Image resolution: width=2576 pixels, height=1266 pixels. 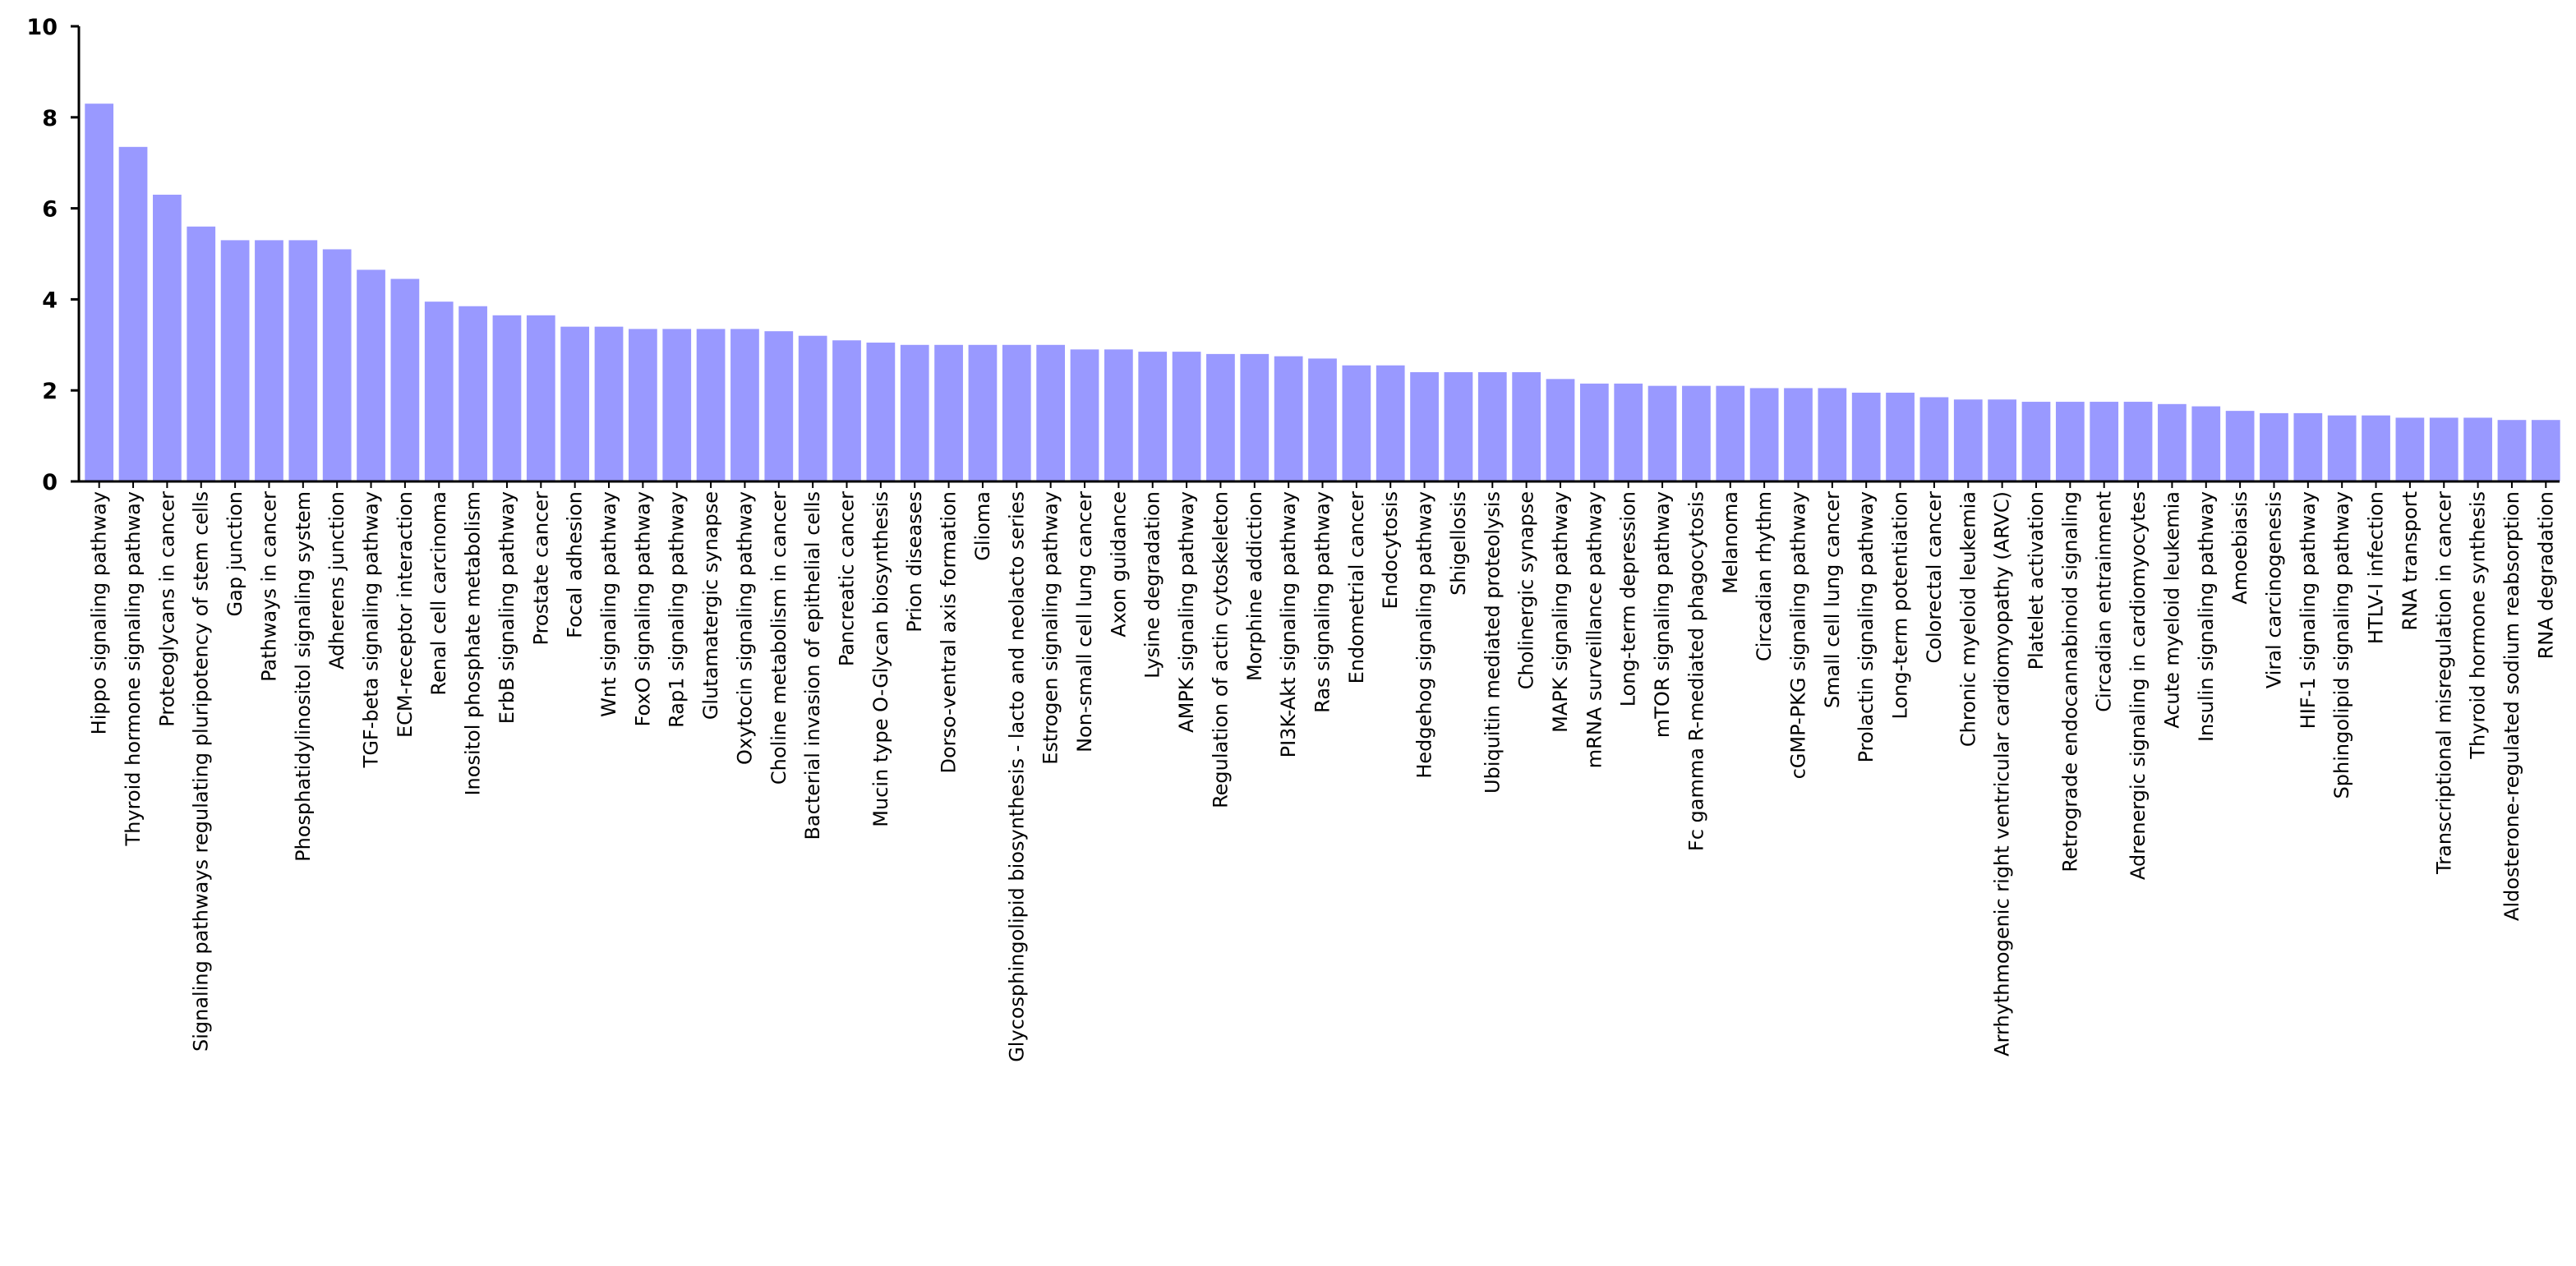 I want to click on x-tick-label: Platelet activation, so click(x=2036, y=580).